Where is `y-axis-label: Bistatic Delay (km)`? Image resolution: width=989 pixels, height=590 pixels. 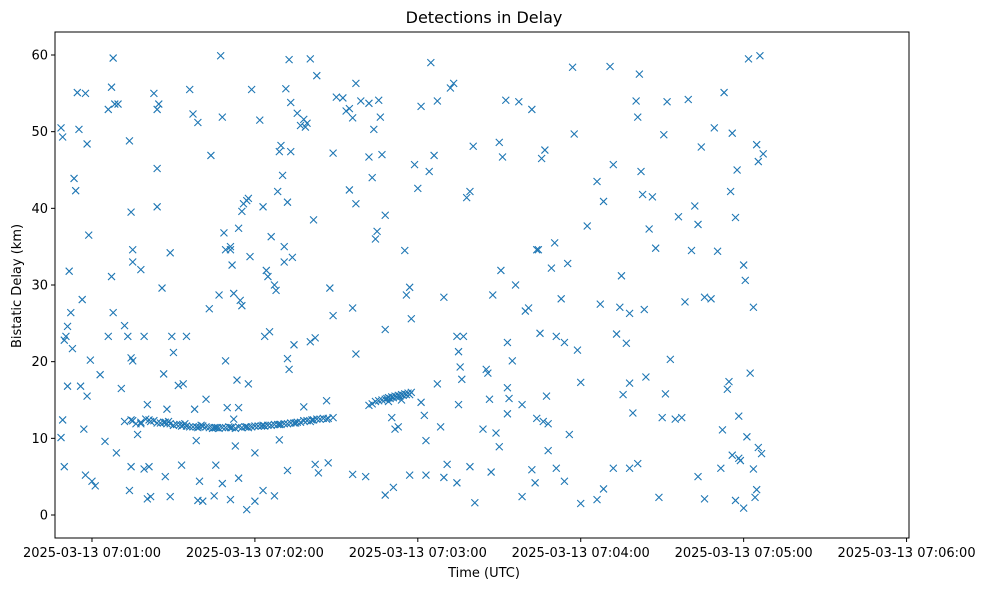 y-axis-label: Bistatic Delay (km) is located at coordinates (17, 286).